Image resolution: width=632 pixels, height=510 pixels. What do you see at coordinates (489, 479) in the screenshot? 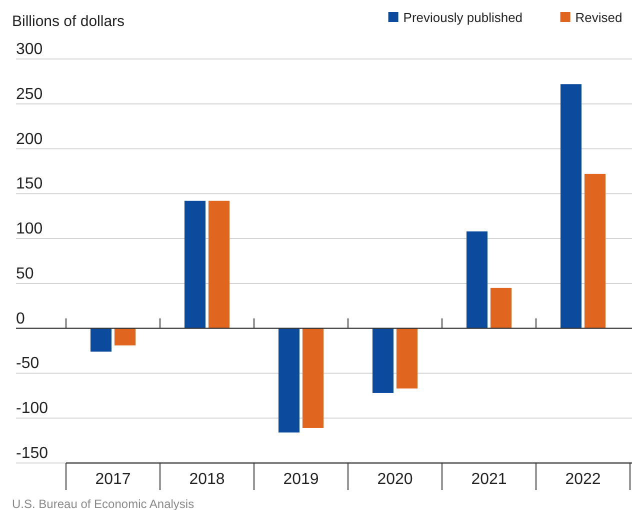
I see `x-tick-label: 2021` at bounding box center [489, 479].